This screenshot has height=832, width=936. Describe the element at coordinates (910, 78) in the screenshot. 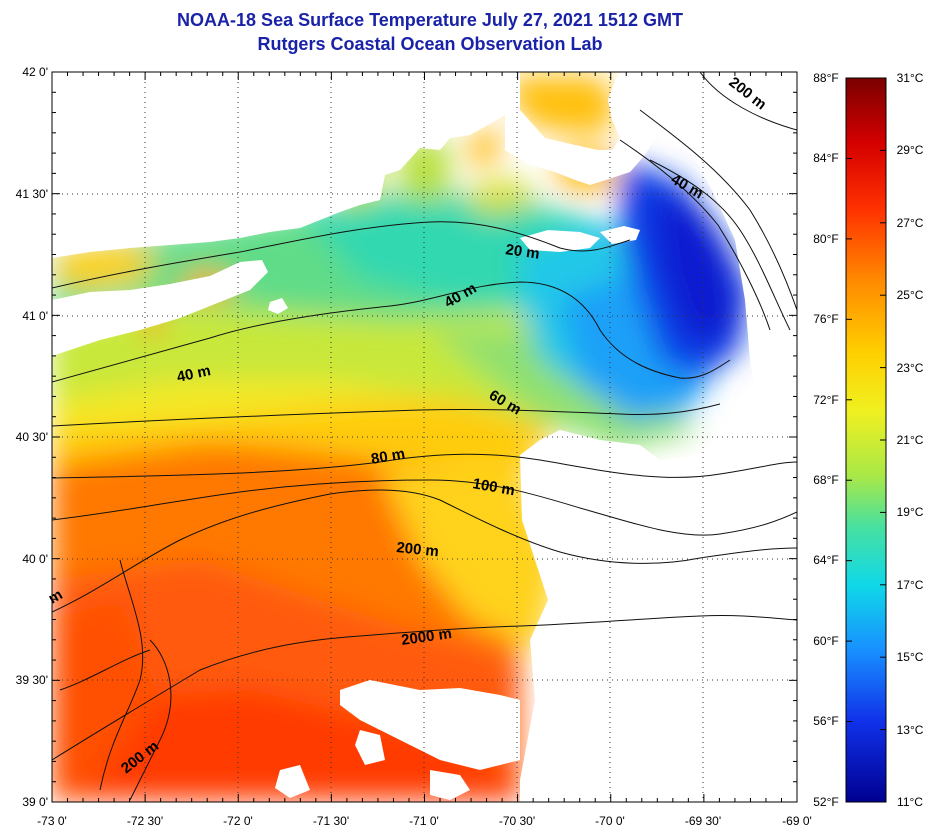

I see `celsius-label: 31°C` at that location.